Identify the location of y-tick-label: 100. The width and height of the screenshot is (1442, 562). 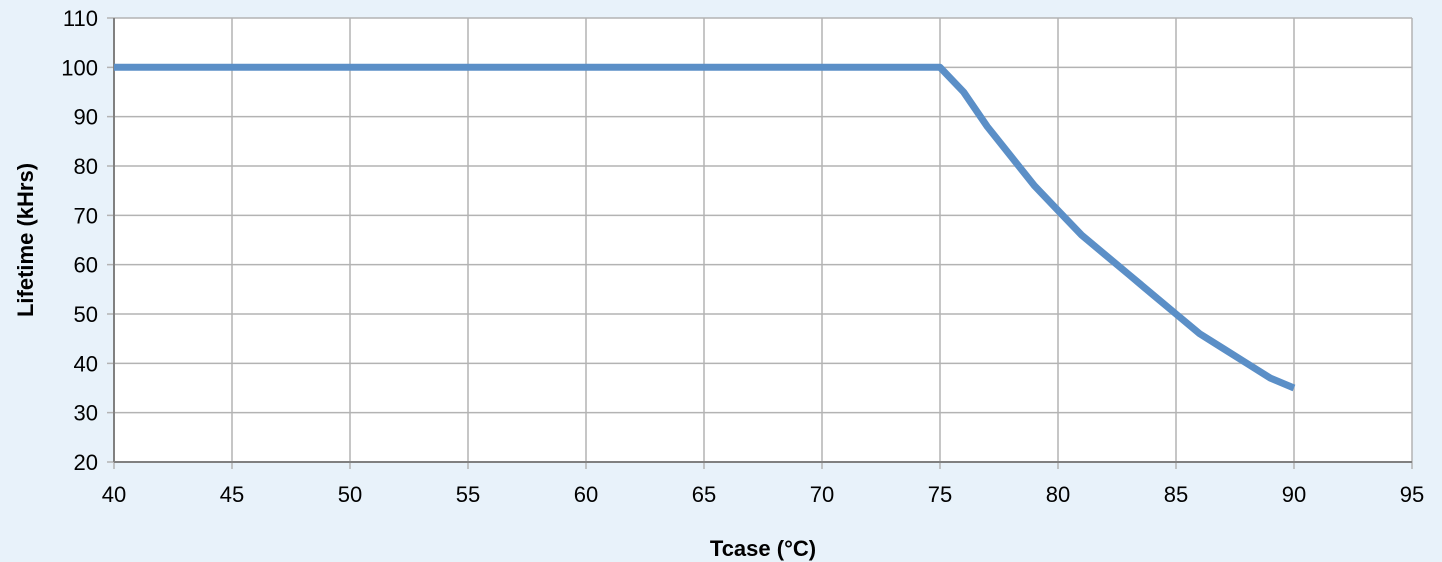
(79, 67).